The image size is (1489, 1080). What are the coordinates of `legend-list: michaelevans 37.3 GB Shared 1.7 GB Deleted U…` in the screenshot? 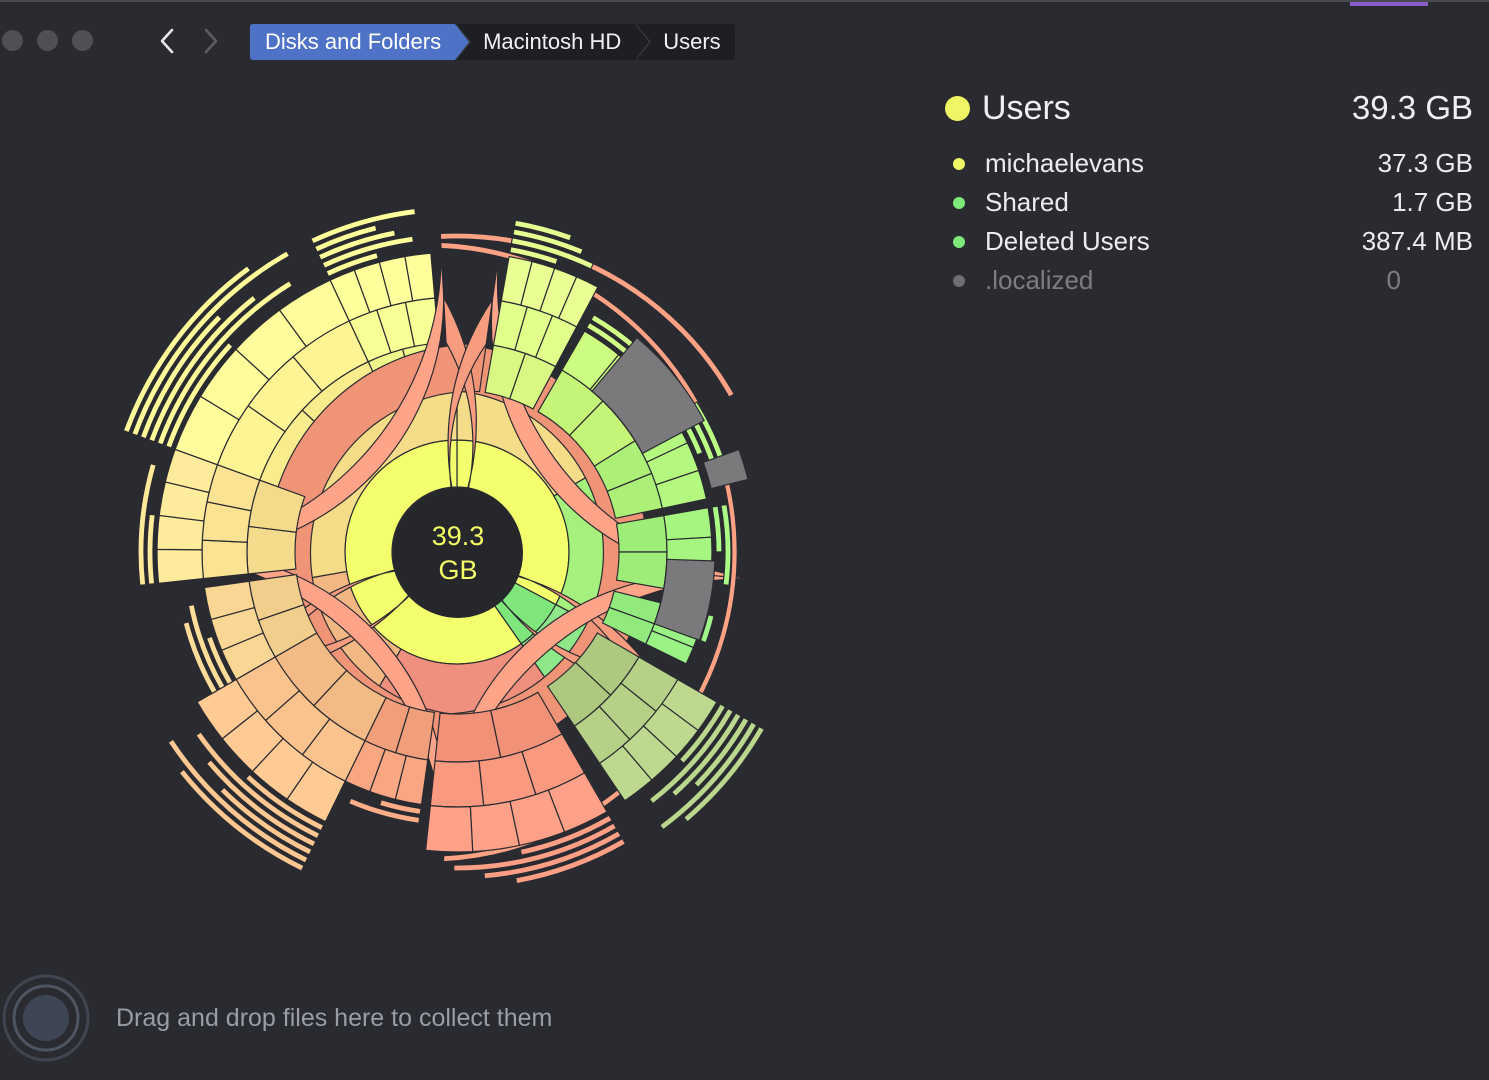 It's located at (1209, 222).